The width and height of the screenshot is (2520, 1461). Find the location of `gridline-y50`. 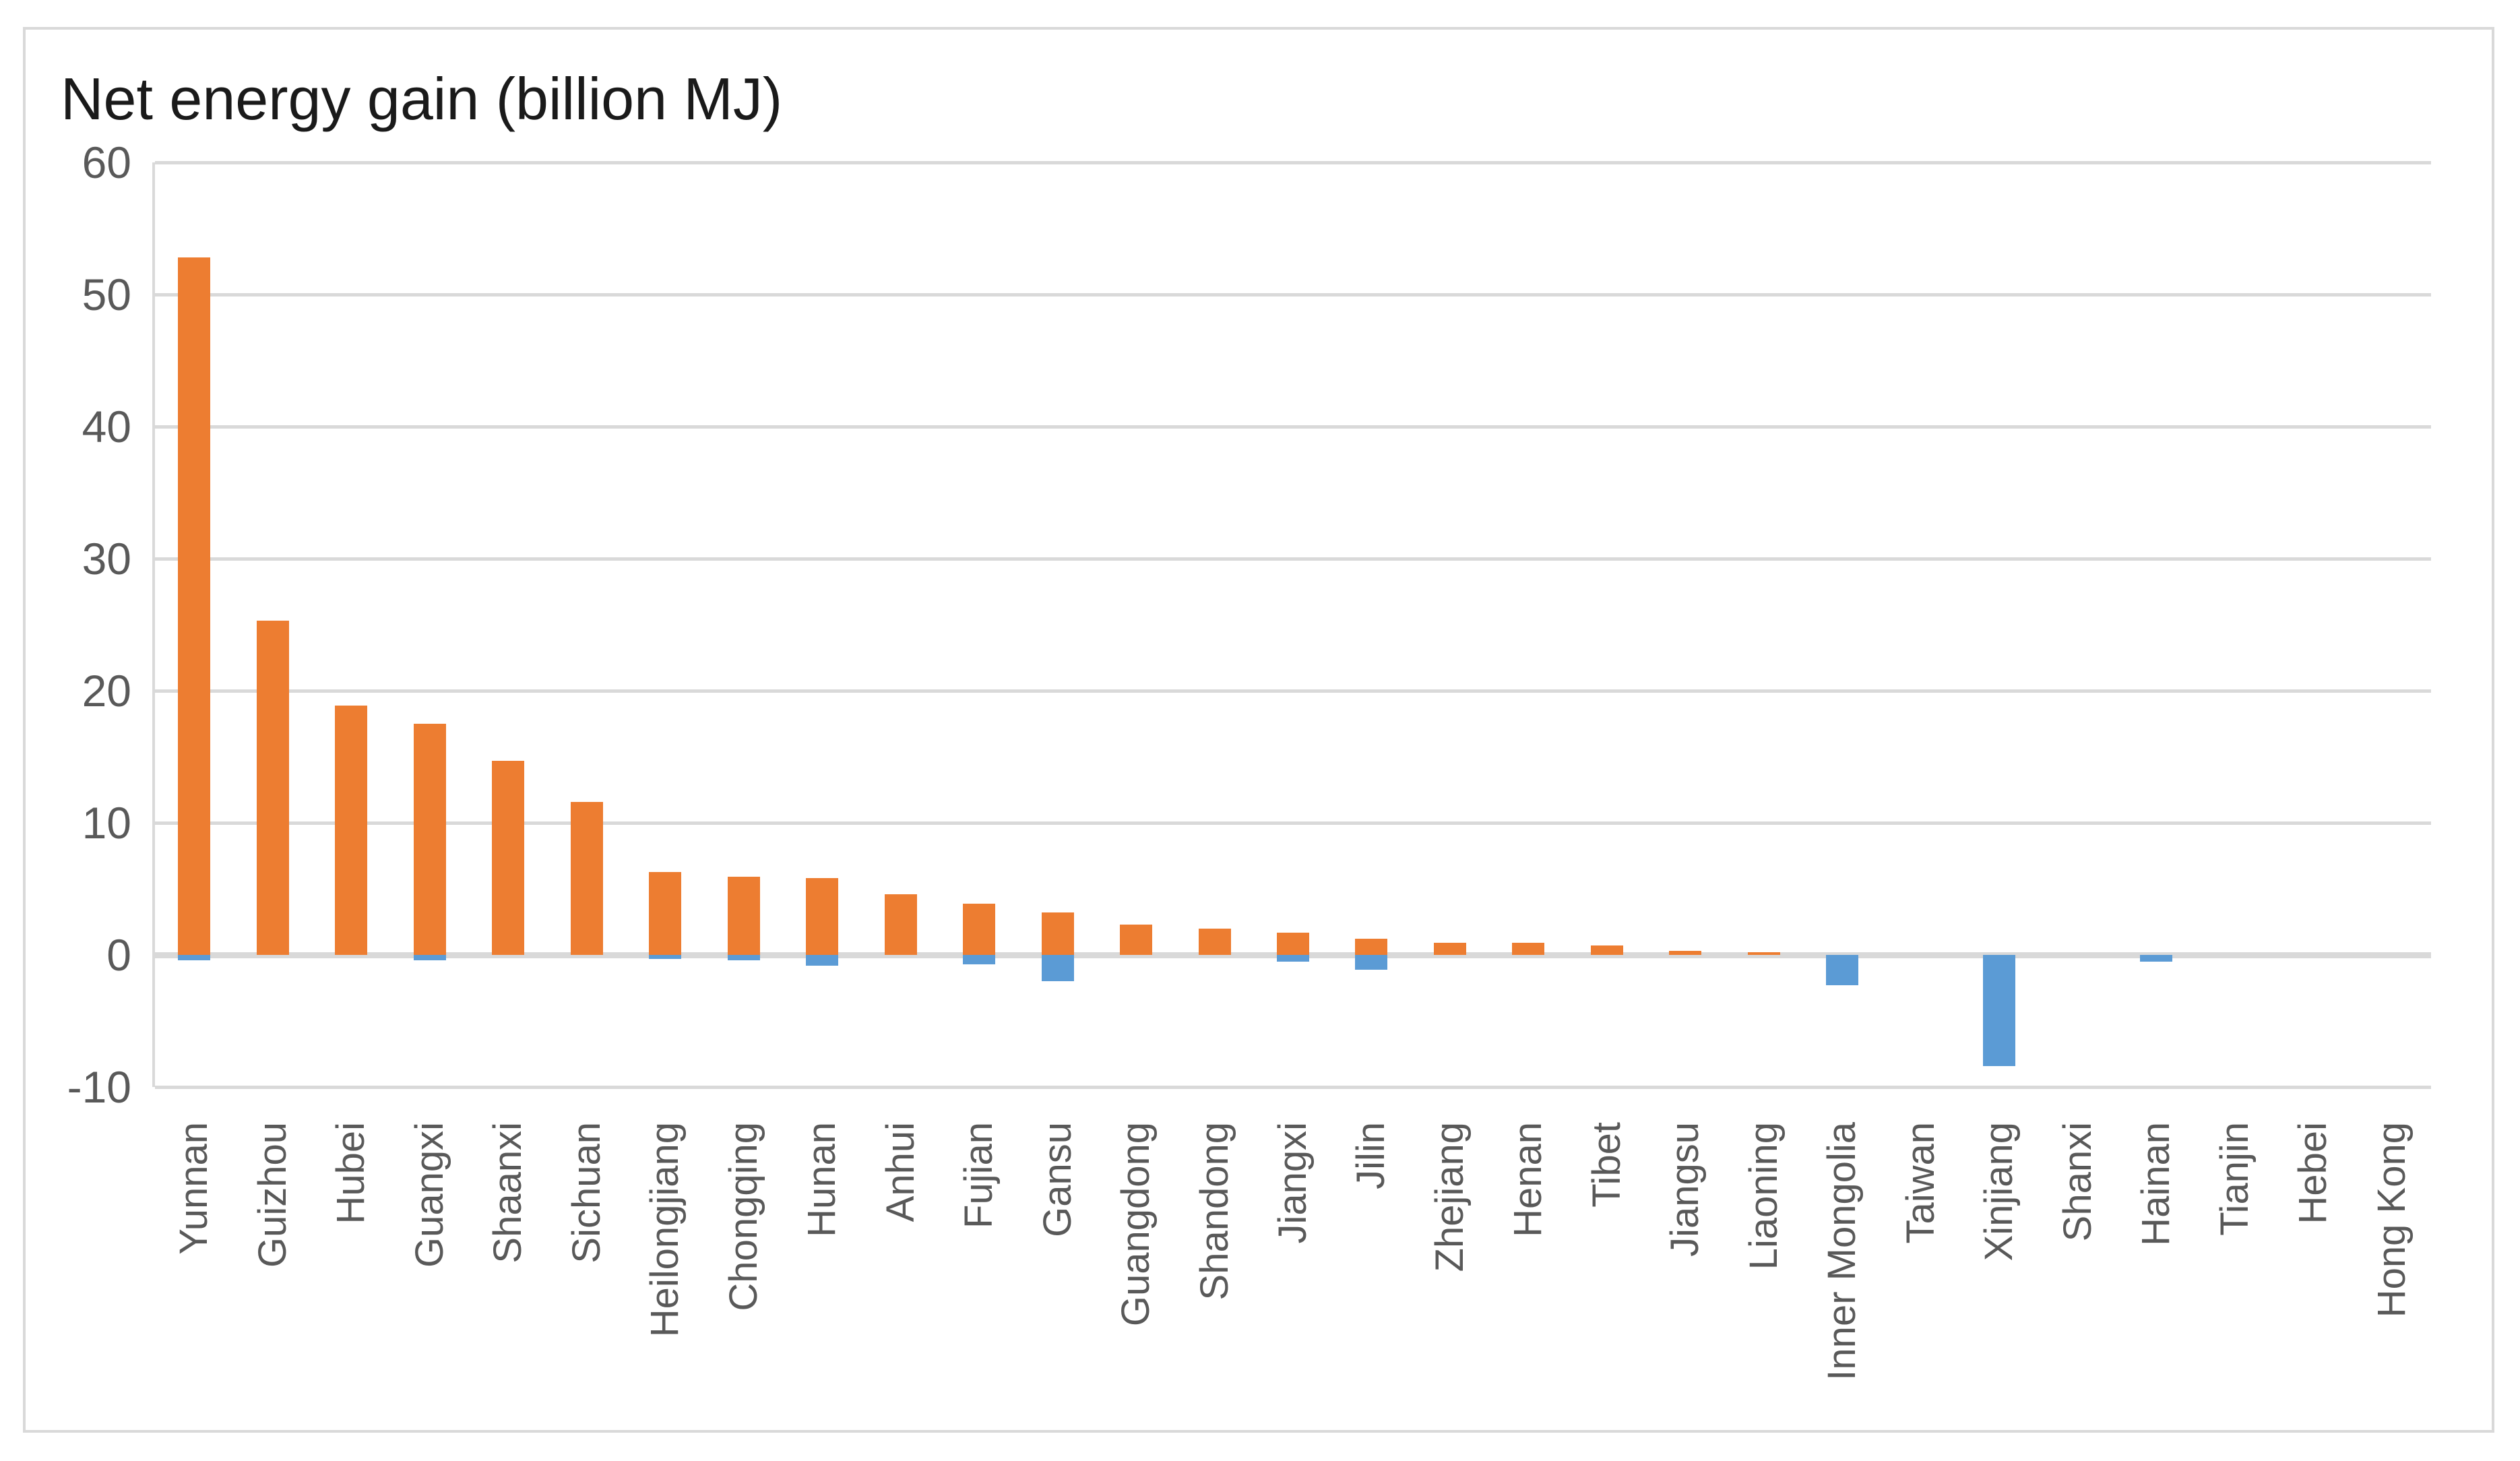

gridline-y50 is located at coordinates (1293, 294).